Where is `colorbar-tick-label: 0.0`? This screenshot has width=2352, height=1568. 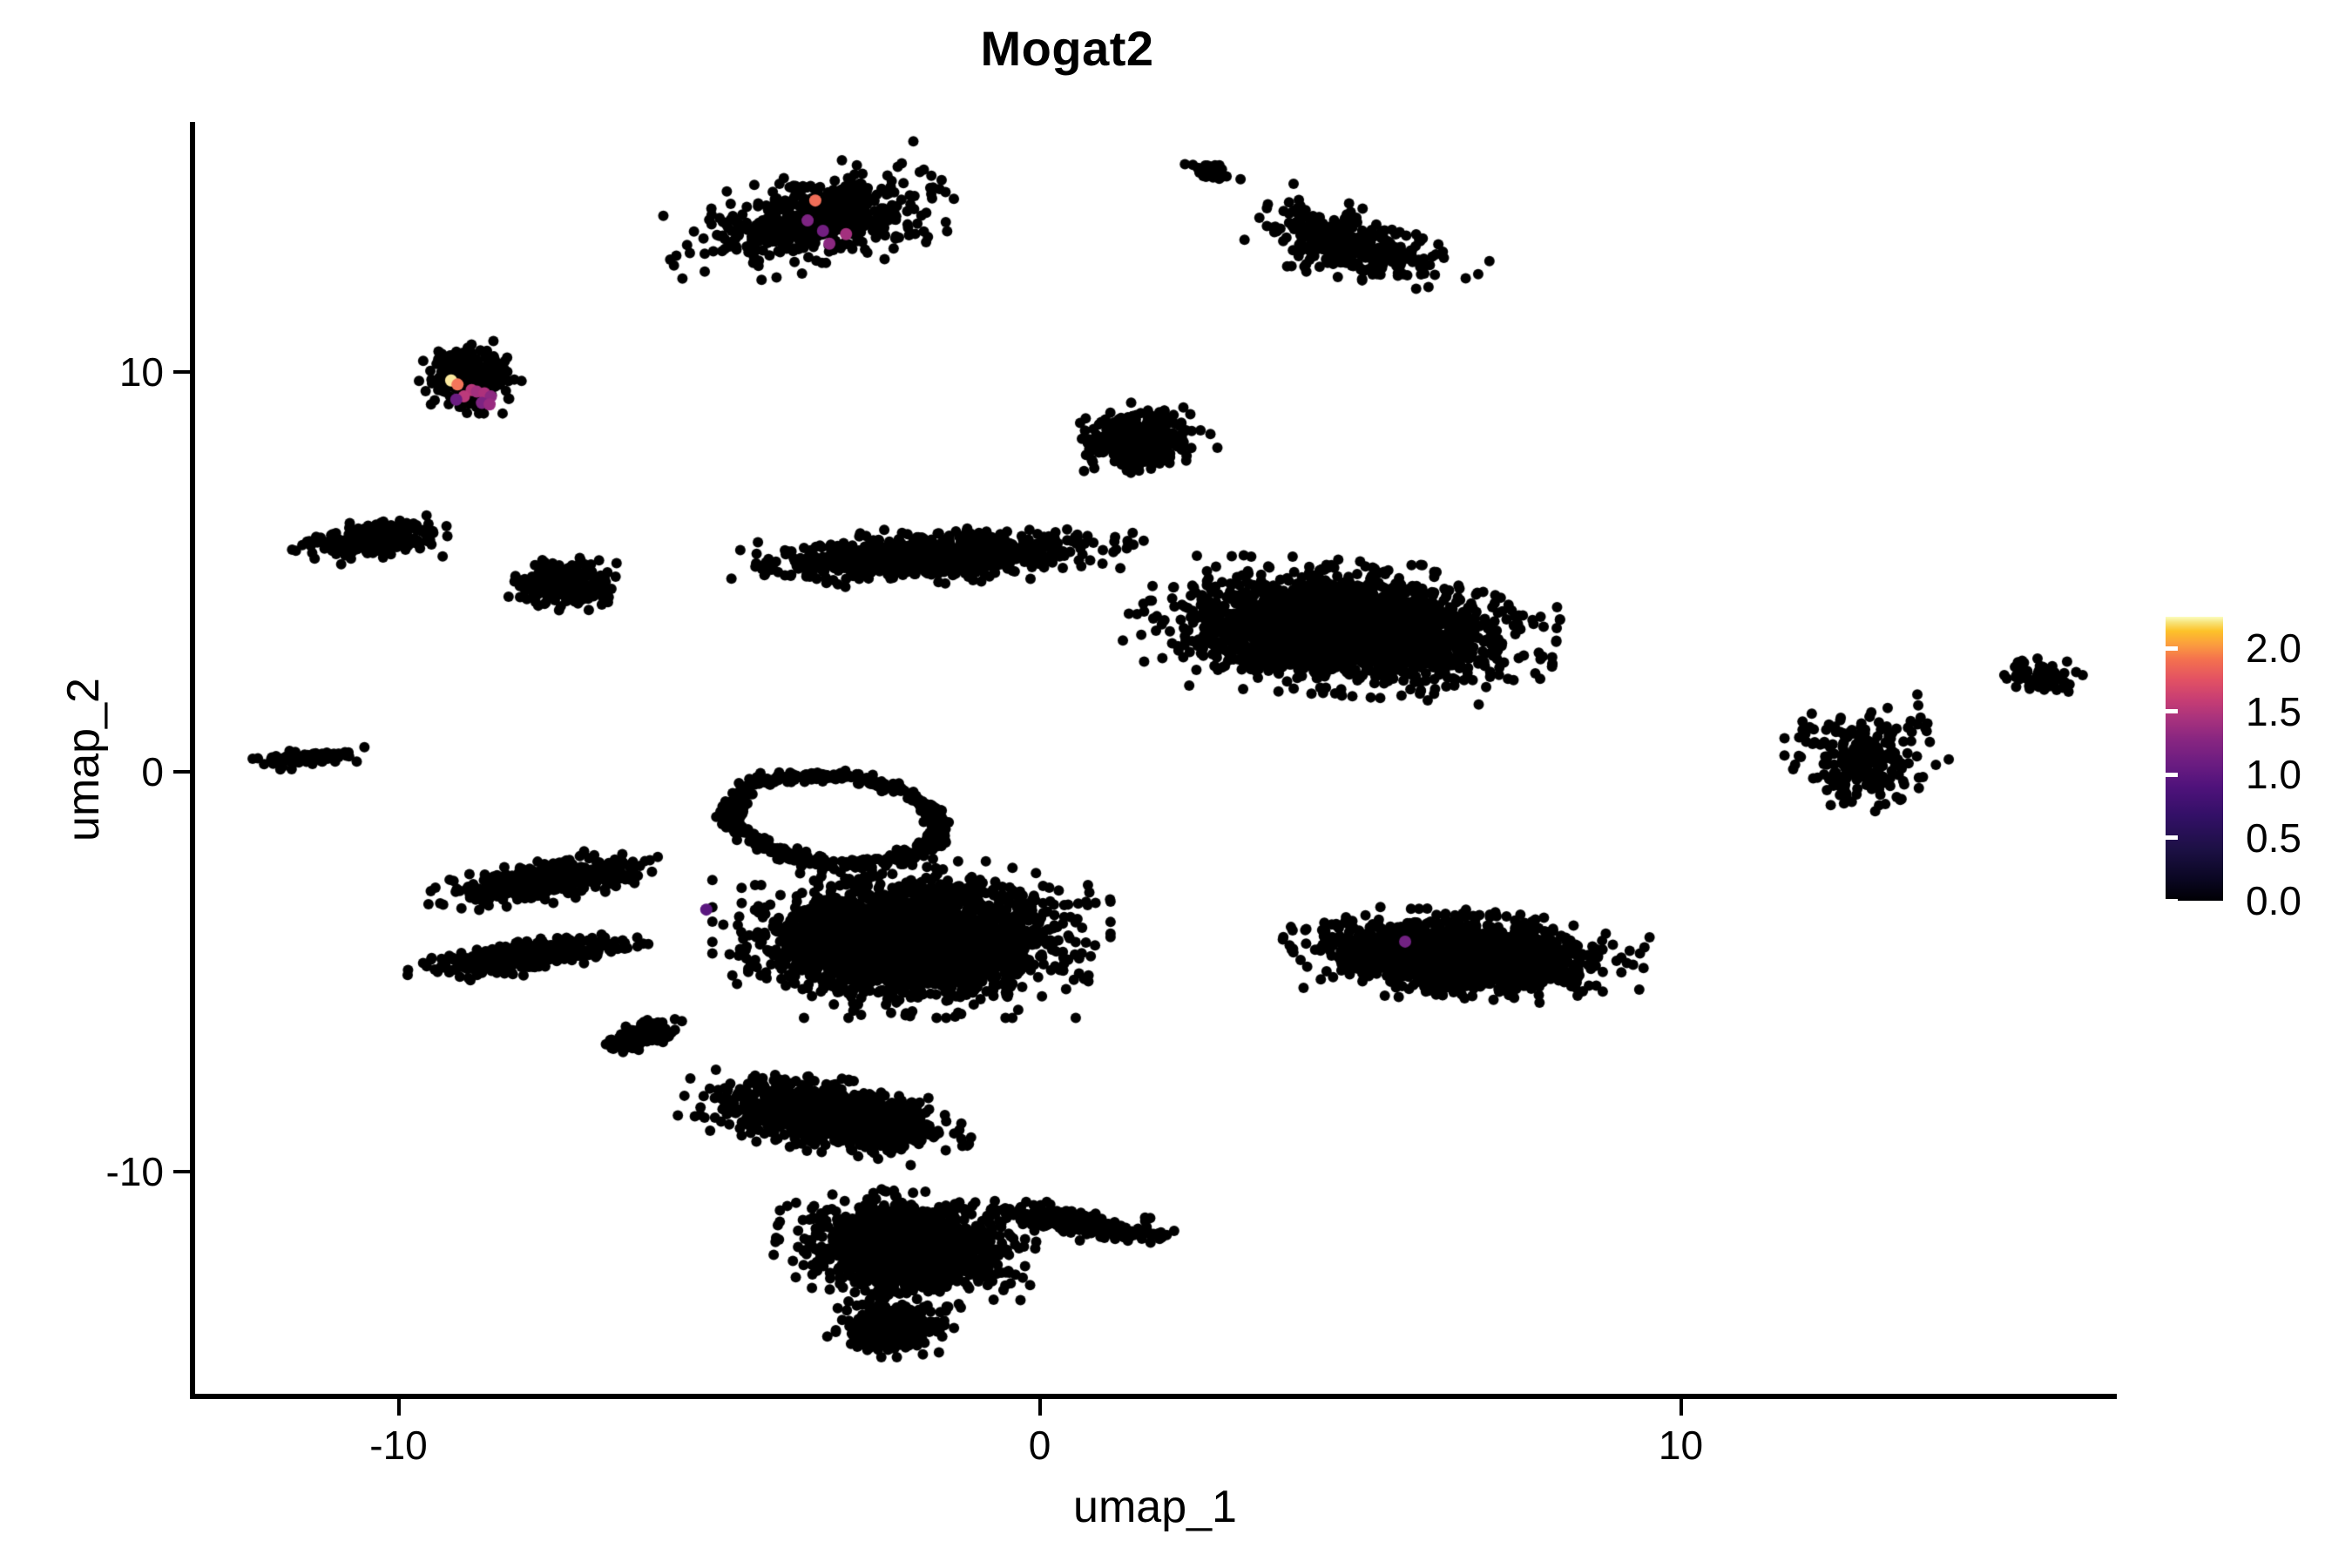
colorbar-tick-label: 0.0 is located at coordinates (2273, 900).